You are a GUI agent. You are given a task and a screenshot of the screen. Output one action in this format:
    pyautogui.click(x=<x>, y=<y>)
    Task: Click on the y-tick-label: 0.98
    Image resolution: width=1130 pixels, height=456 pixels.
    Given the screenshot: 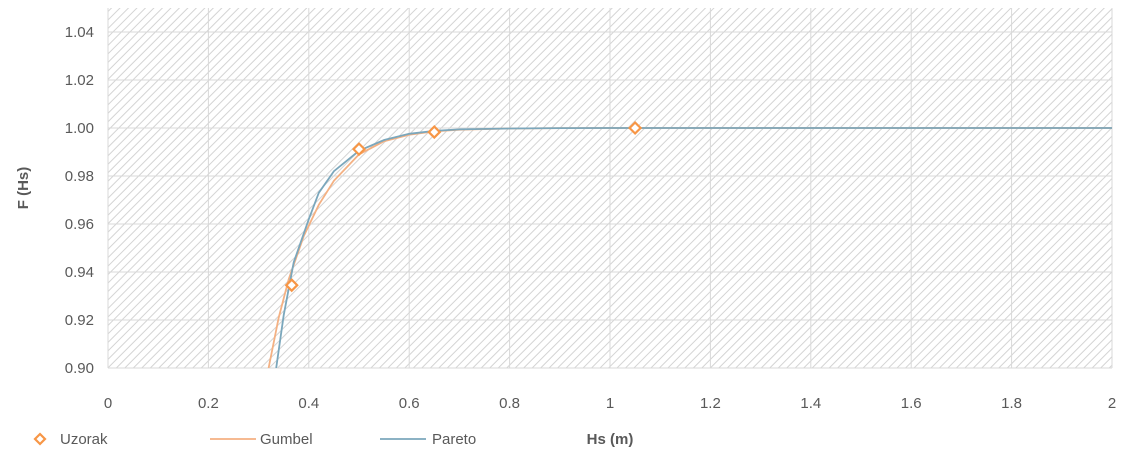 What is the action you would take?
    pyautogui.click(x=79, y=176)
    